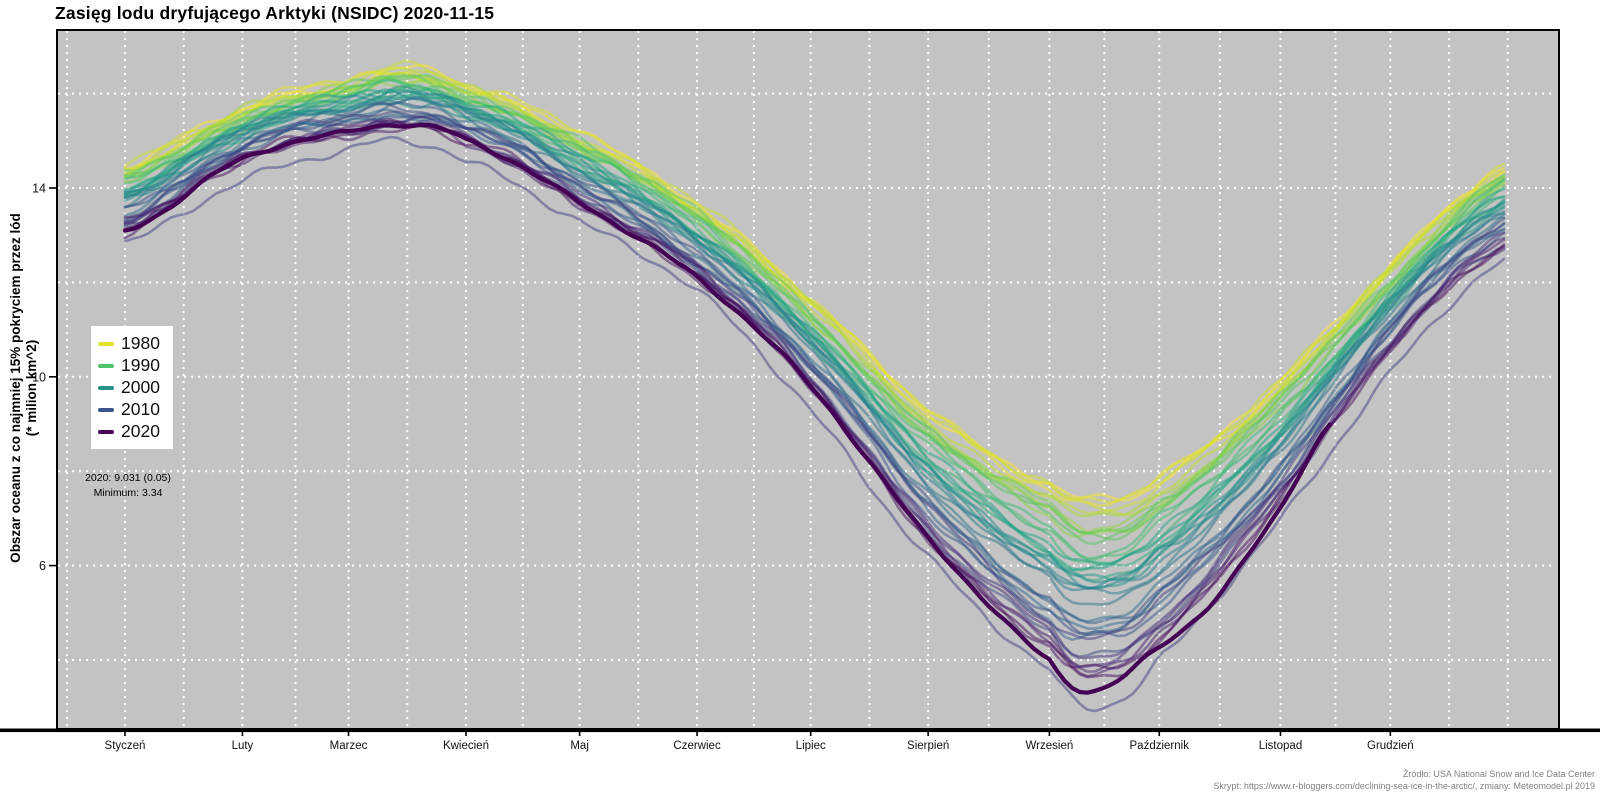 This screenshot has width=1600, height=800. I want to click on x-tick-label: Październik, so click(1160, 746).